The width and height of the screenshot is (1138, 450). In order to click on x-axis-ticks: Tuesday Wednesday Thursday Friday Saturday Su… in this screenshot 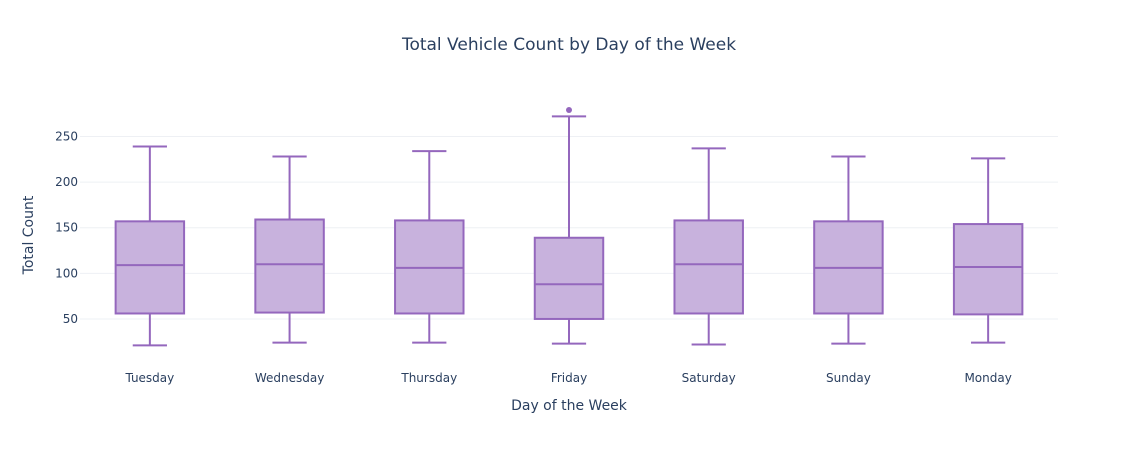, I will do `click(567, 378)`.